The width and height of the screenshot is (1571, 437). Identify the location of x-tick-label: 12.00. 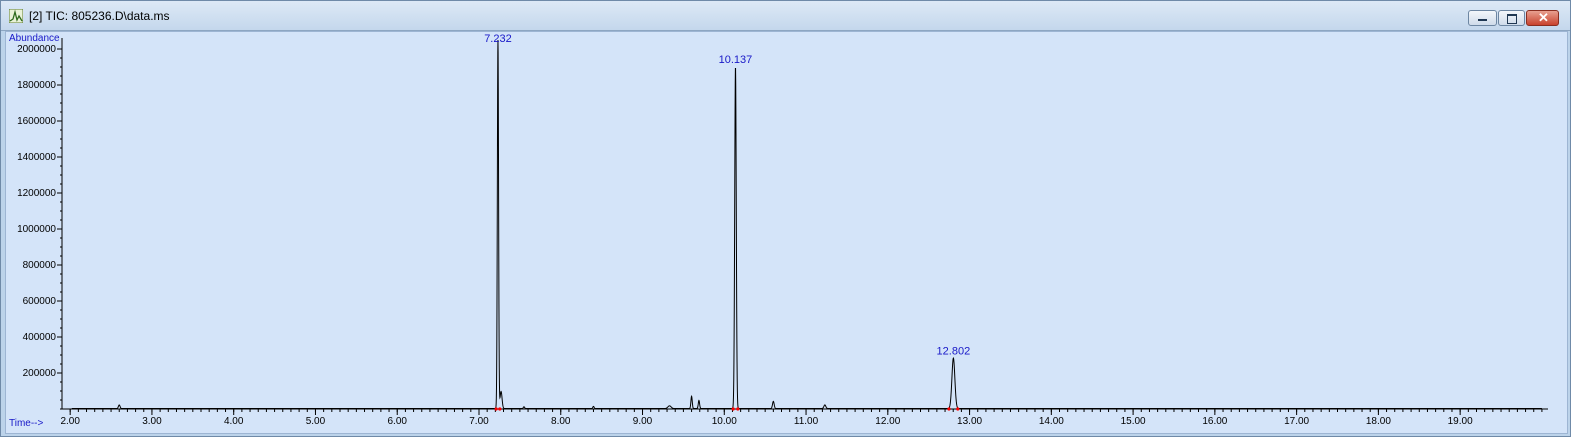
(887, 421).